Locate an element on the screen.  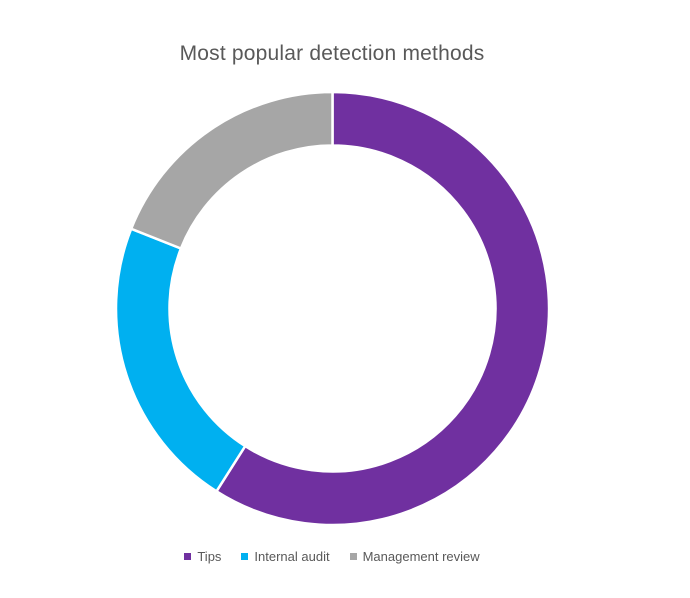
legend-item-tips: Tips is located at coordinates (202, 556).